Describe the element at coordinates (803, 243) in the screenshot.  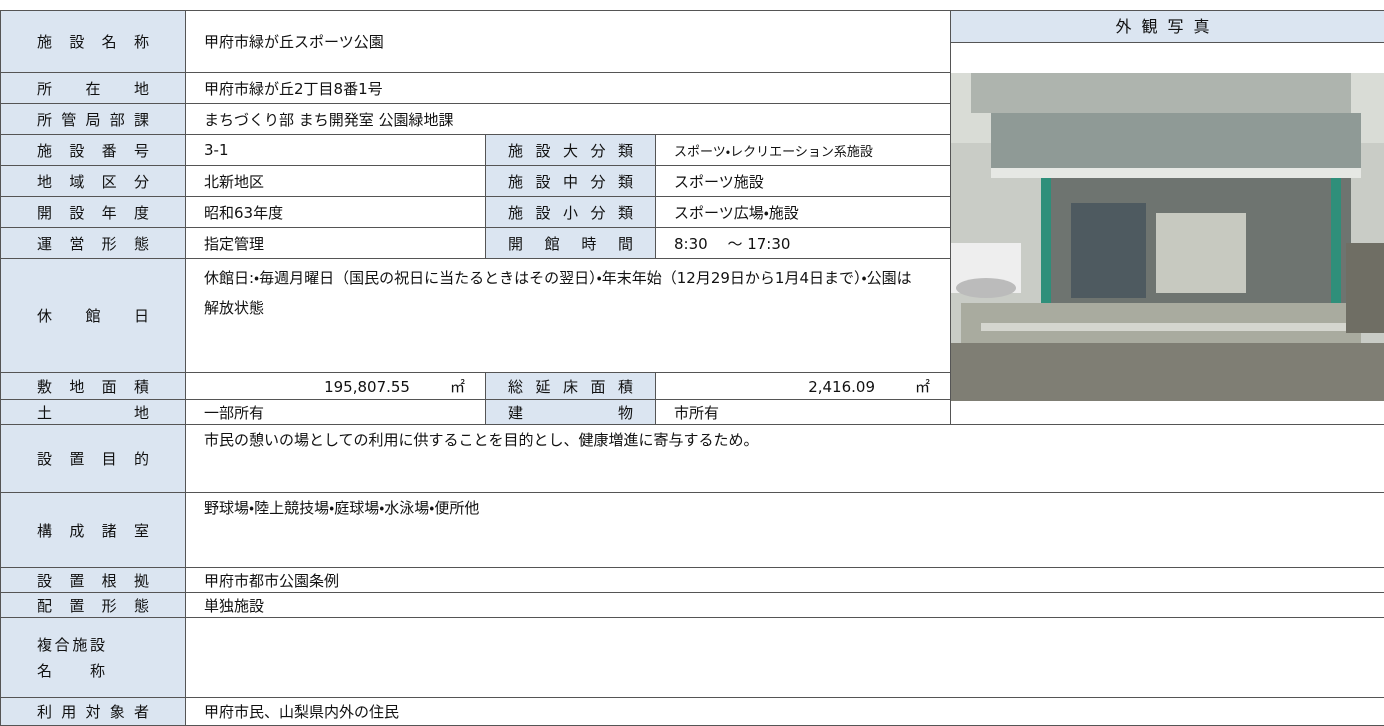
I see `value: 8:30 ～ 17:30` at that location.